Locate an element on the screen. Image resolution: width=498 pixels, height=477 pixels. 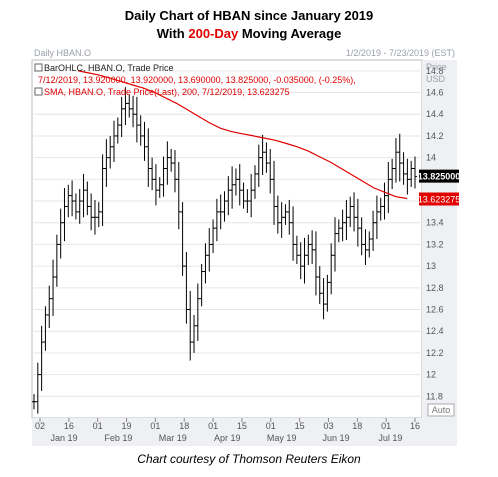
sma-value-badge is located at coordinates (439, 199).